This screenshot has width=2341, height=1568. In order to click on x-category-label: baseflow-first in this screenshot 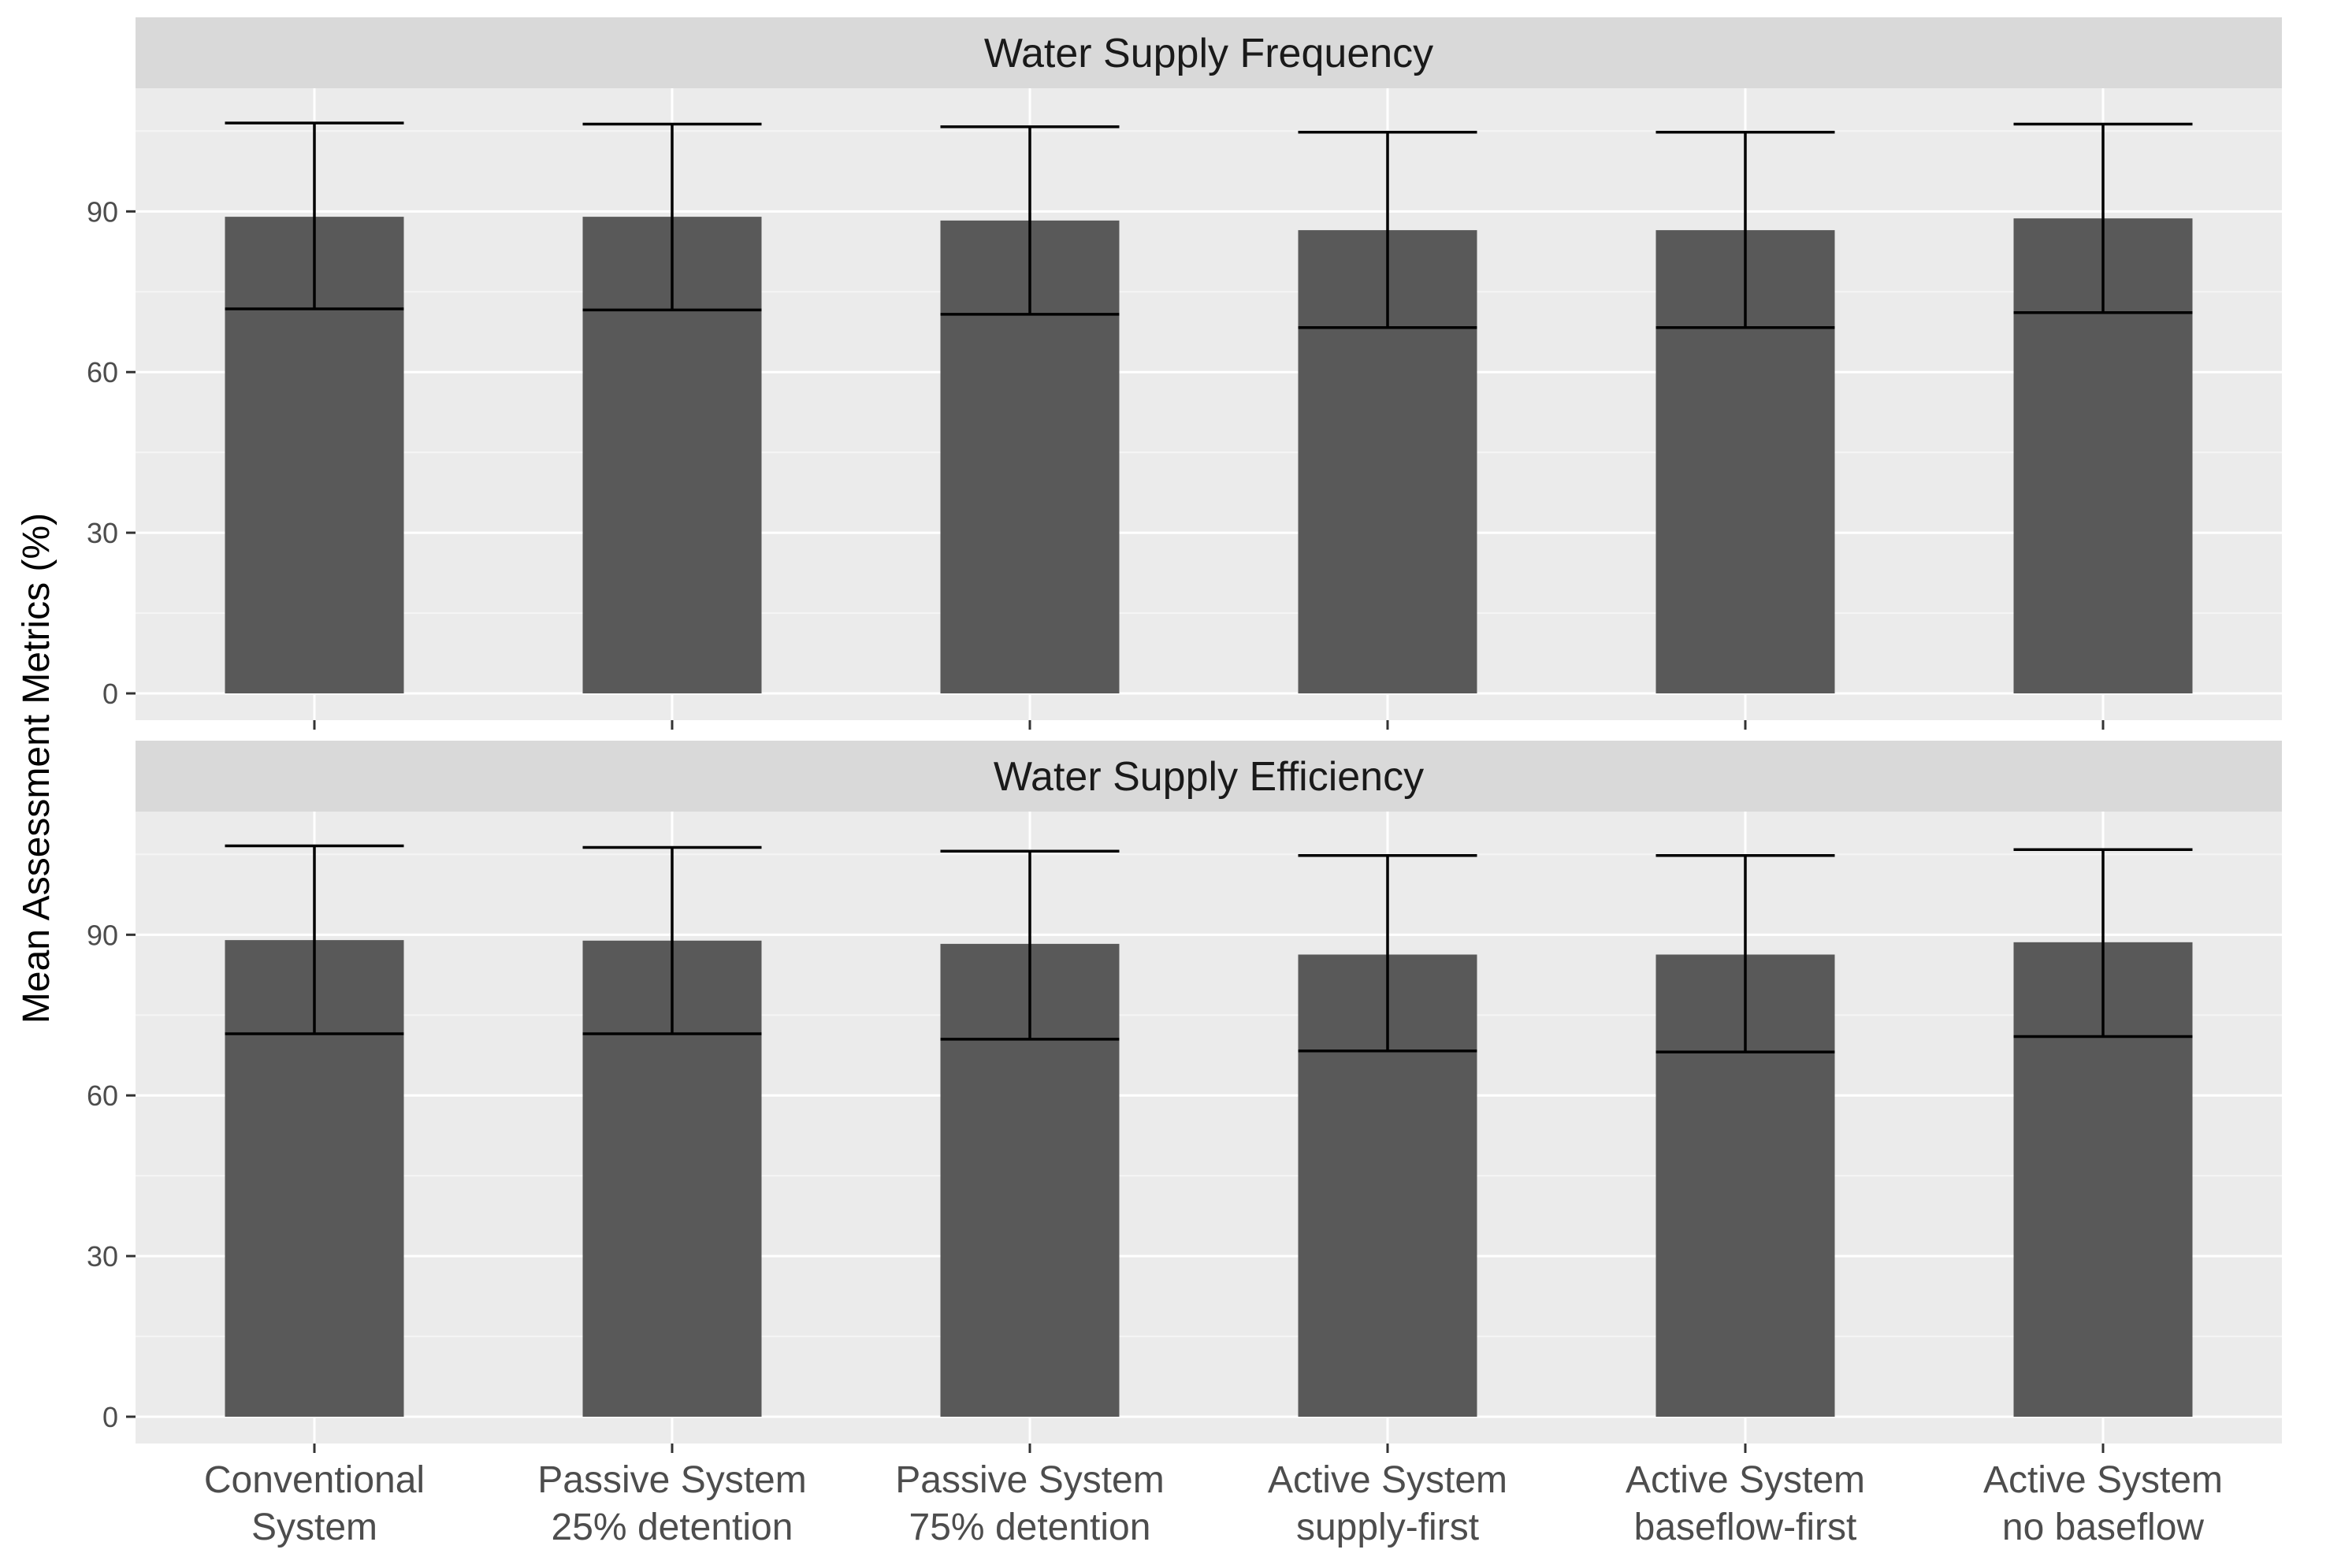, I will do `click(1746, 1527)`.